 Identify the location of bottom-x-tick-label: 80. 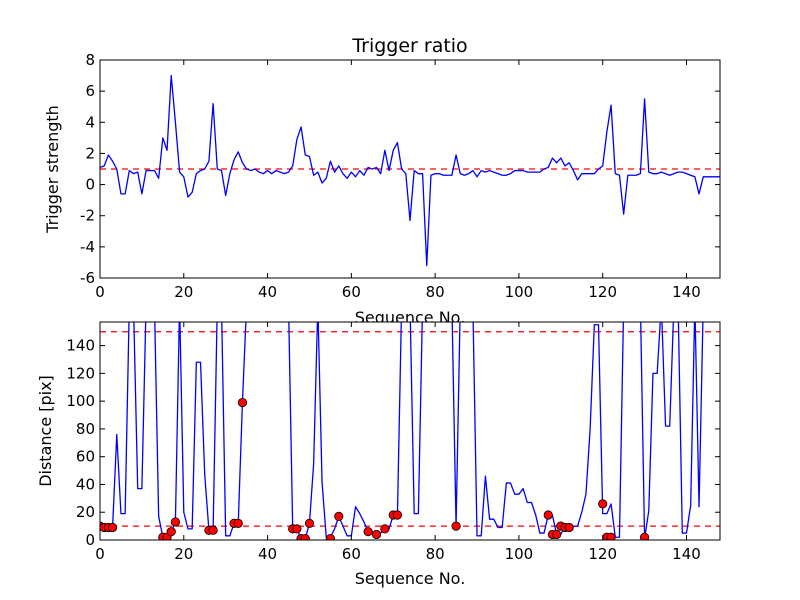
(435, 554).